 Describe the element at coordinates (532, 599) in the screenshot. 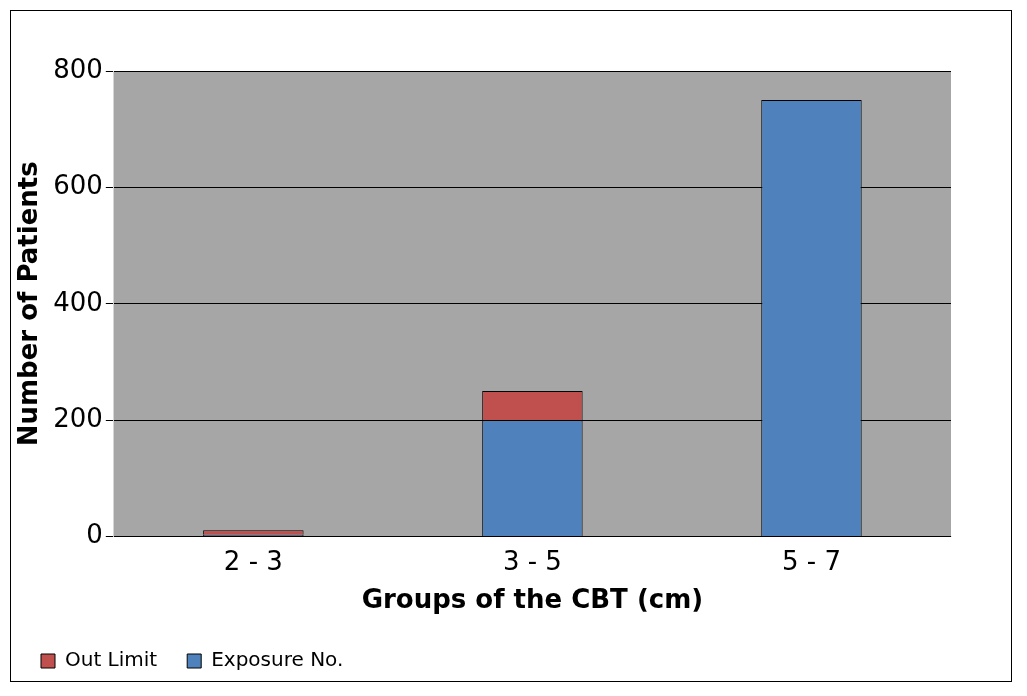

I see `x-axis-title: Groups of the CBT (cm)` at that location.